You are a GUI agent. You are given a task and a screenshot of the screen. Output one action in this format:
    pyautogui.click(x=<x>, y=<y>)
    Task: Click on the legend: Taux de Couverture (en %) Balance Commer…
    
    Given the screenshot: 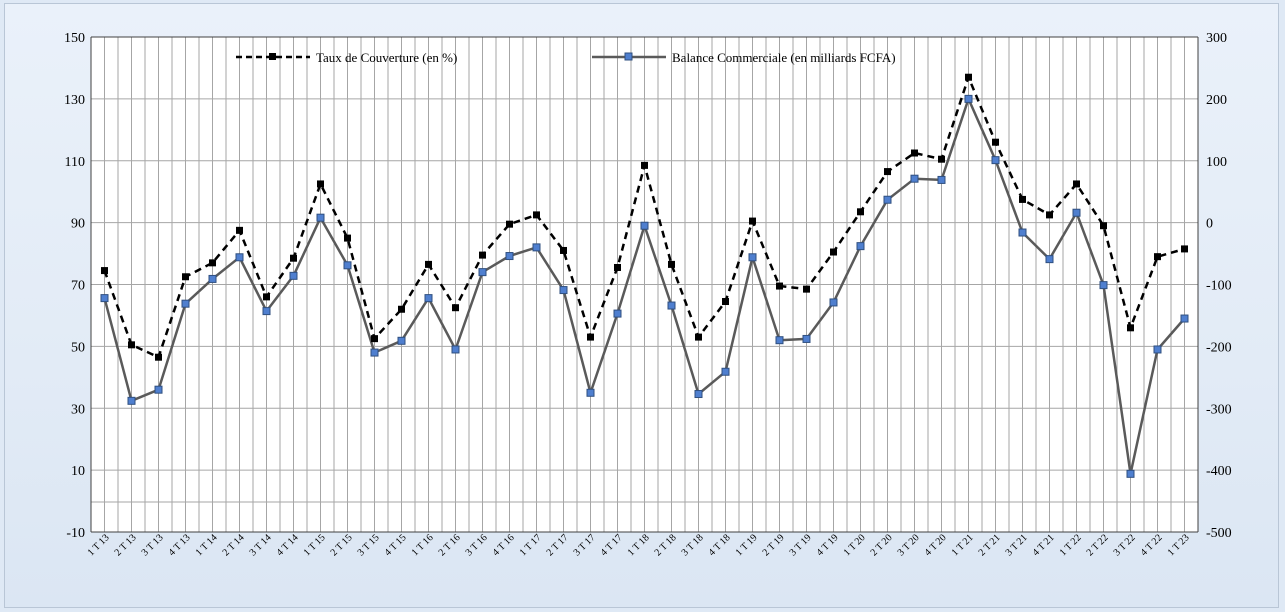 What is the action you would take?
    pyautogui.click(x=566, y=57)
    